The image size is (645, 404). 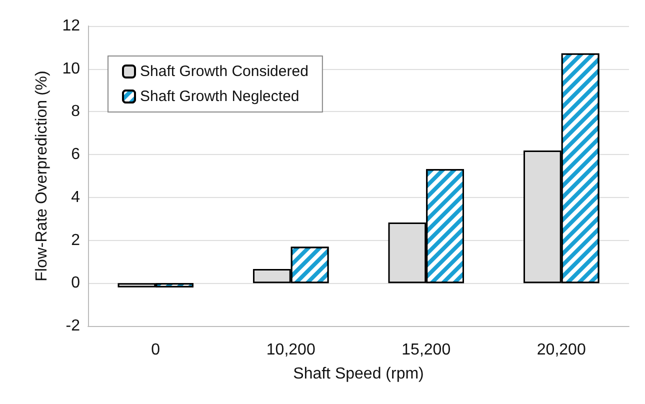 What do you see at coordinates (42, 176) in the screenshot?
I see `y-axis-title: Flow-Rate Overprediction (%)` at bounding box center [42, 176].